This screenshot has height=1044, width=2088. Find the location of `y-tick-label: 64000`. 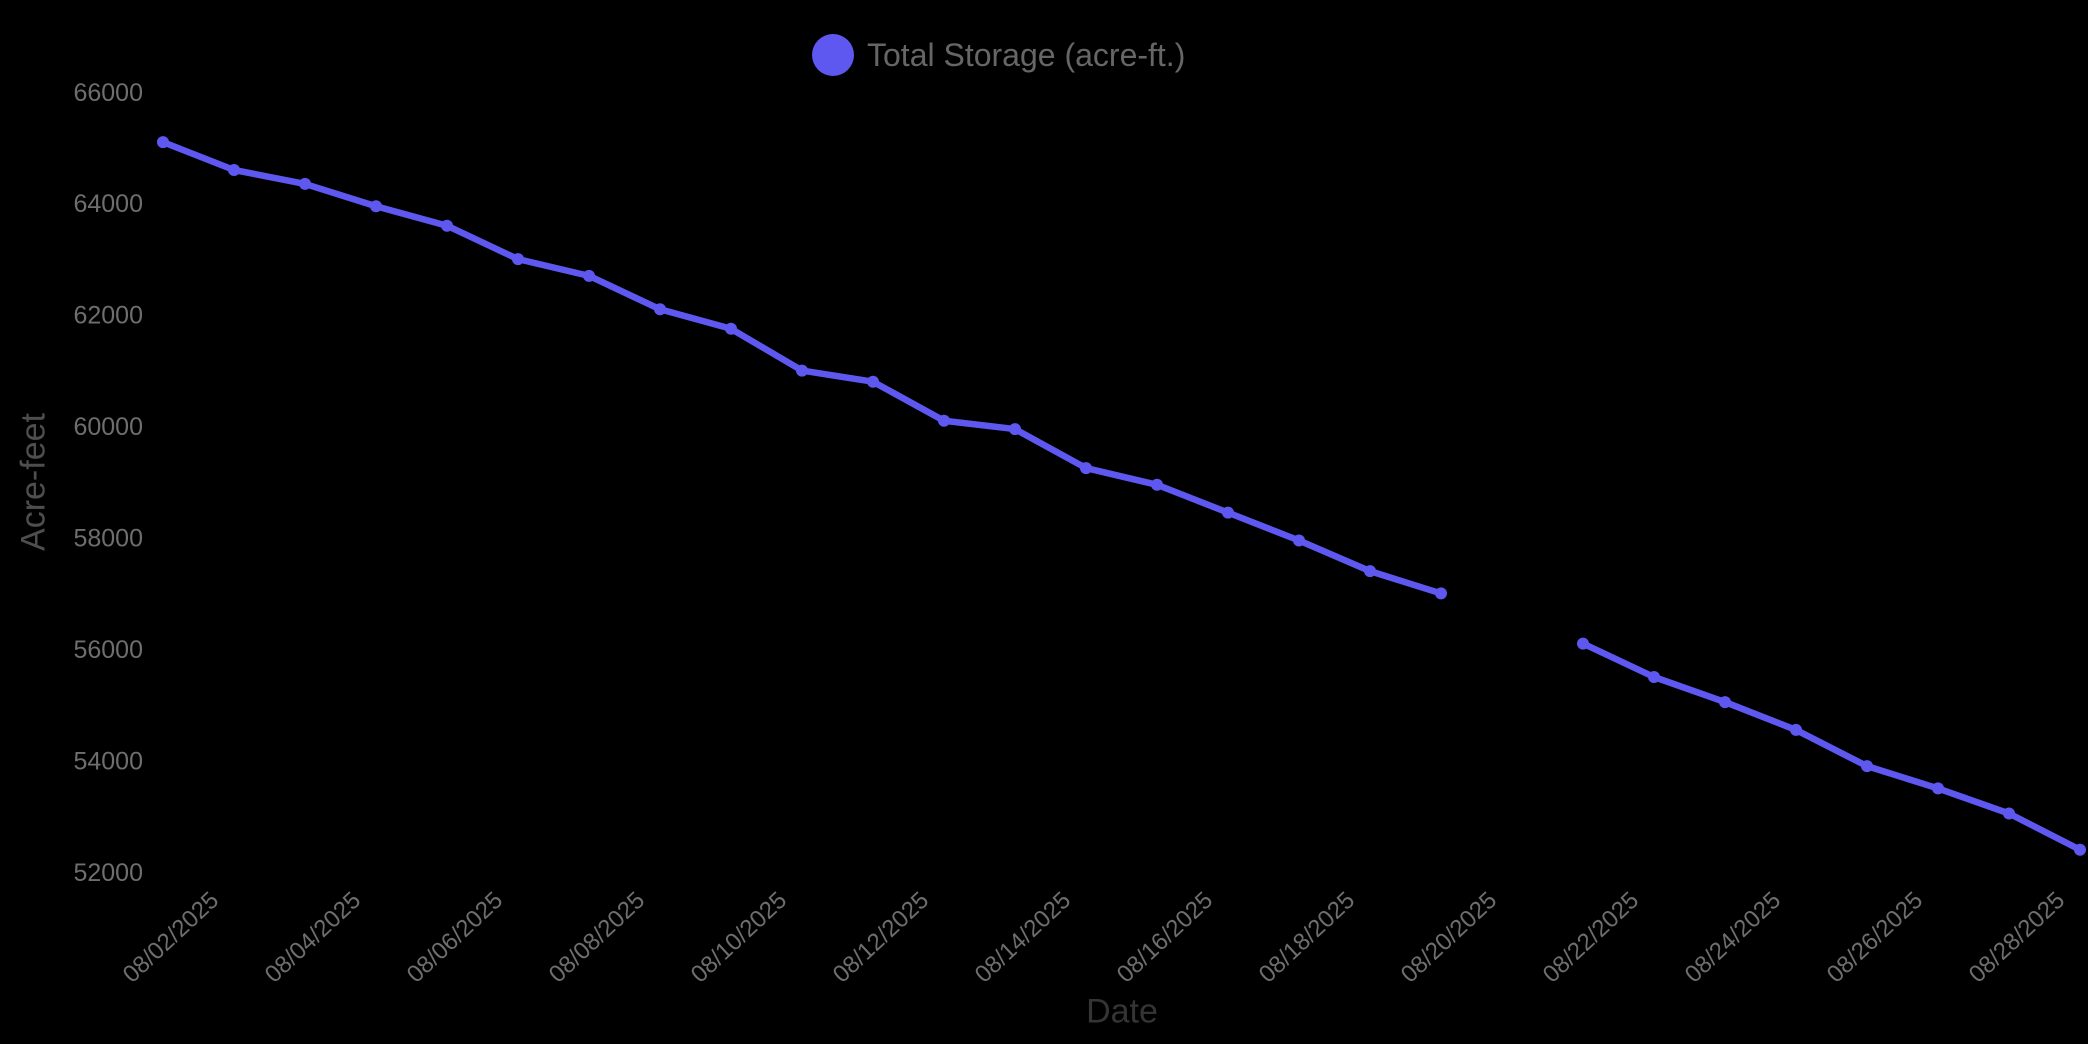

y-tick-label: 64000 is located at coordinates (108, 204).